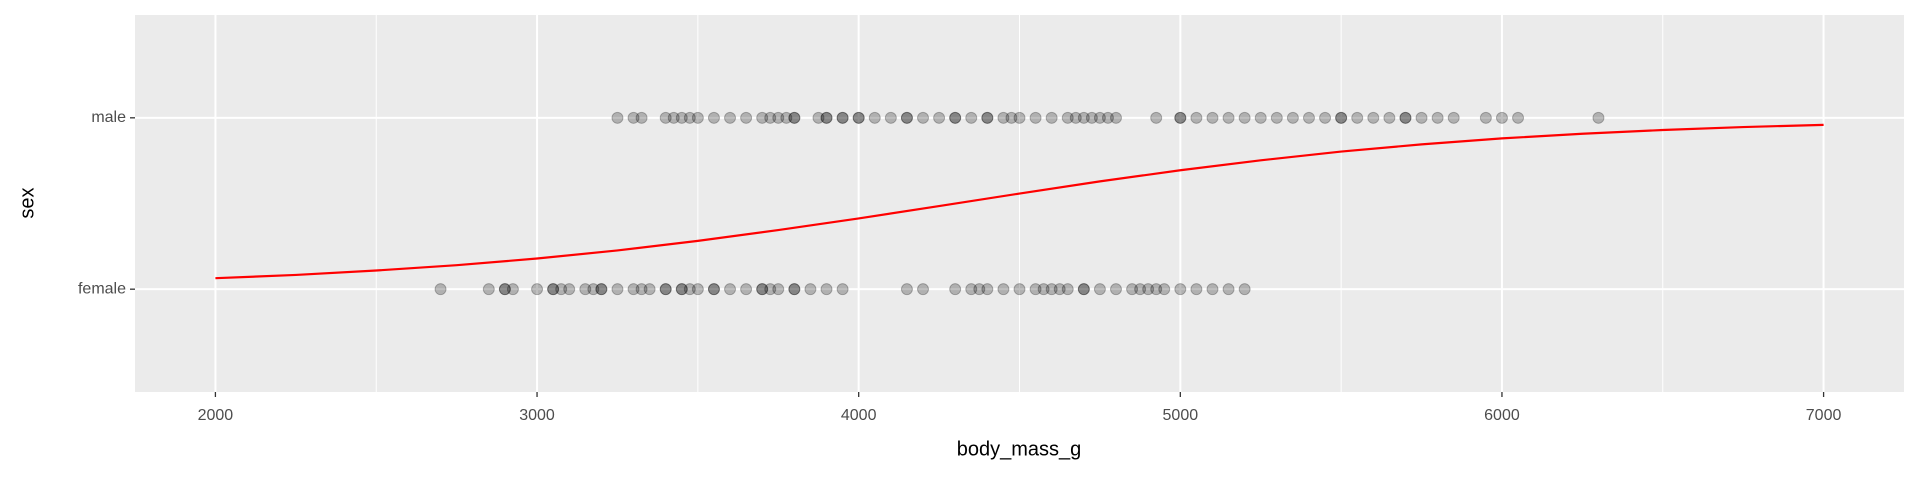 This screenshot has height=480, width=1920. Describe the element at coordinates (1019, 449) in the screenshot. I see `x-axis-title: body_mass_g` at that location.